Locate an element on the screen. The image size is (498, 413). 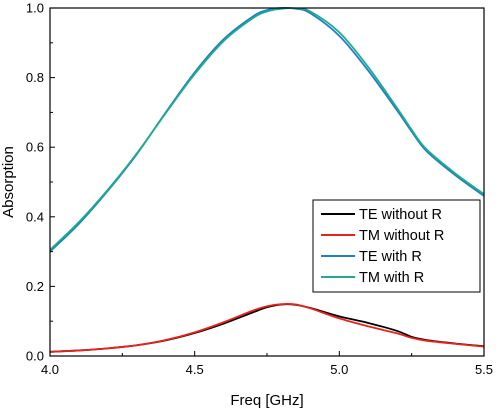
x-tick-label: 5.0 is located at coordinates (339, 369).